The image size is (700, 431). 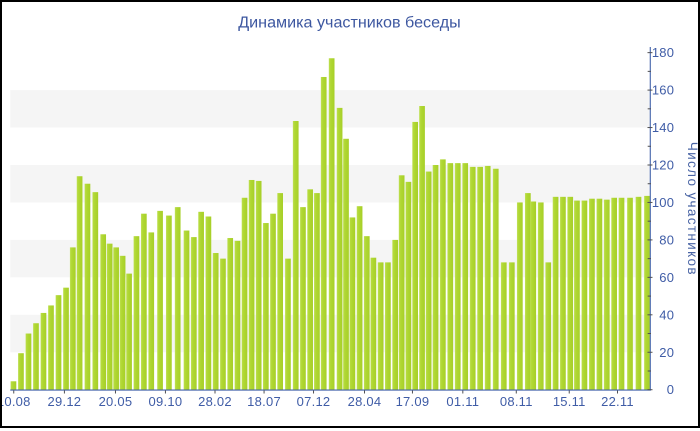 What do you see at coordinates (663, 90) in the screenshot?
I see `svg-text: 160` at bounding box center [663, 90].